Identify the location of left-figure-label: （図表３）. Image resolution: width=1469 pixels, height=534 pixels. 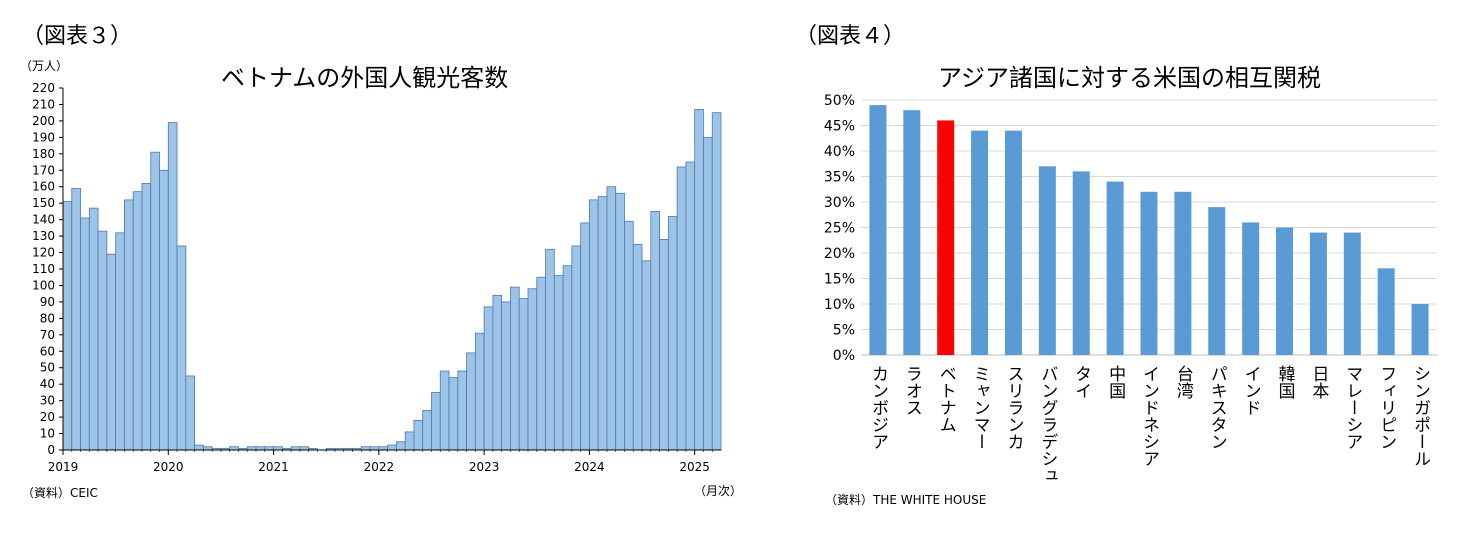
(77, 36).